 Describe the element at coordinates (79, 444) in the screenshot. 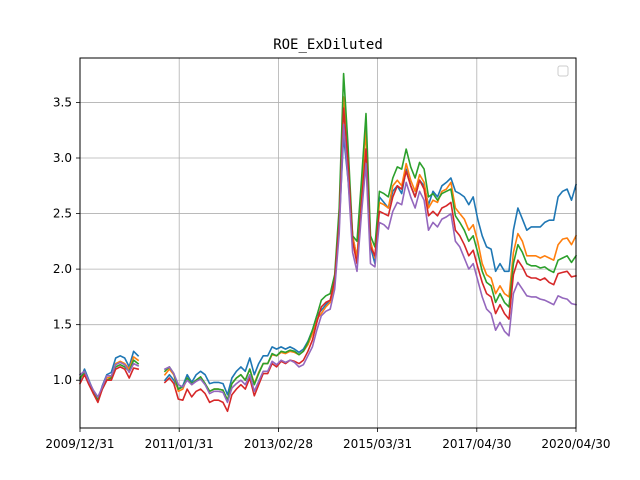

I see `x-tick-label: 2009/12/31` at that location.